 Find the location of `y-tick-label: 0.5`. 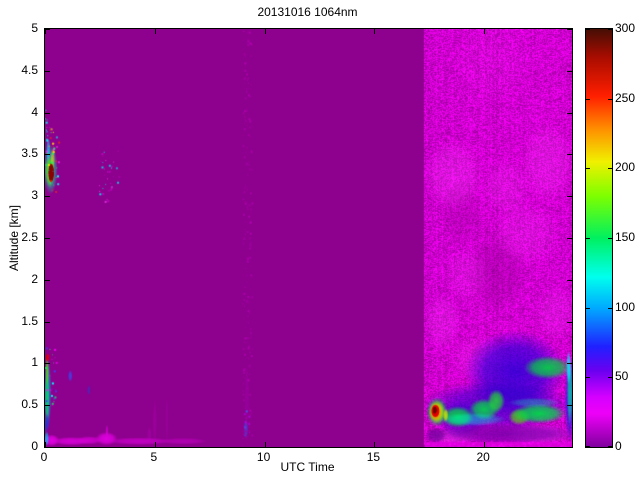

y-tick-label: 0.5 is located at coordinates (29, 404).